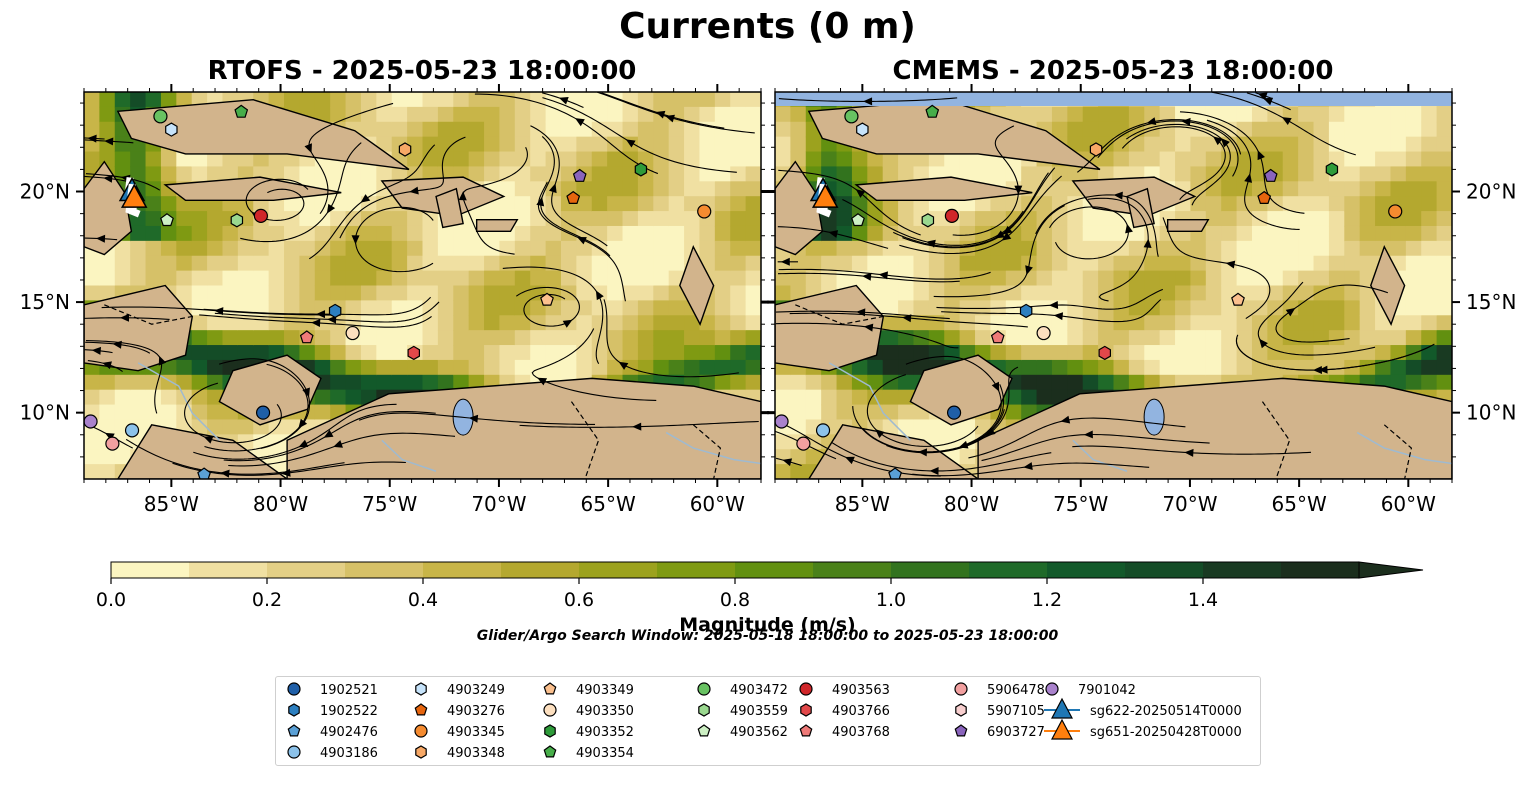 The height and width of the screenshot is (802, 1535). What do you see at coordinates (306, 570) in the screenshot?
I see `colorbar-segment` at bounding box center [306, 570].